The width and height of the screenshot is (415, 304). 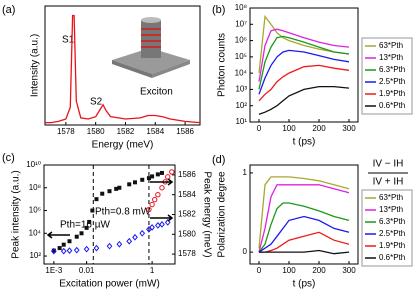 What do you see at coordinates (8, 158) in the screenshot?
I see `panel-label: (c)` at bounding box center [8, 158].